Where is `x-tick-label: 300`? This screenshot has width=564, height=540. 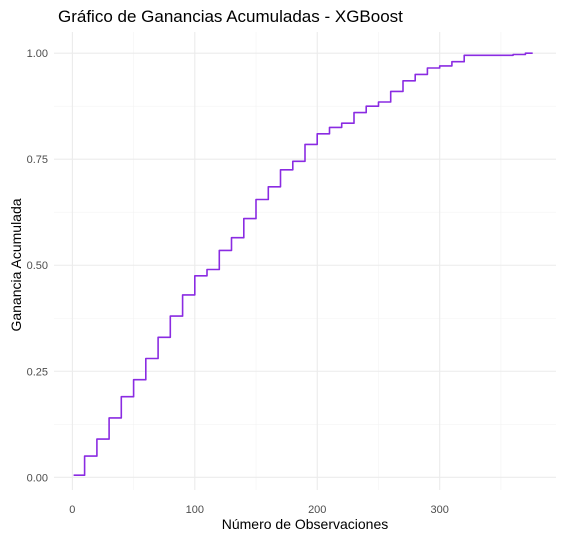 x-tick-label: 300 is located at coordinates (440, 510).